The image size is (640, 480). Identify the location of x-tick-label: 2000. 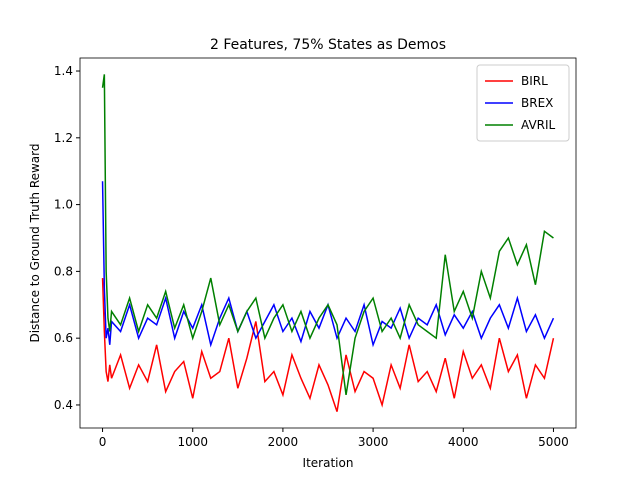
(283, 442).